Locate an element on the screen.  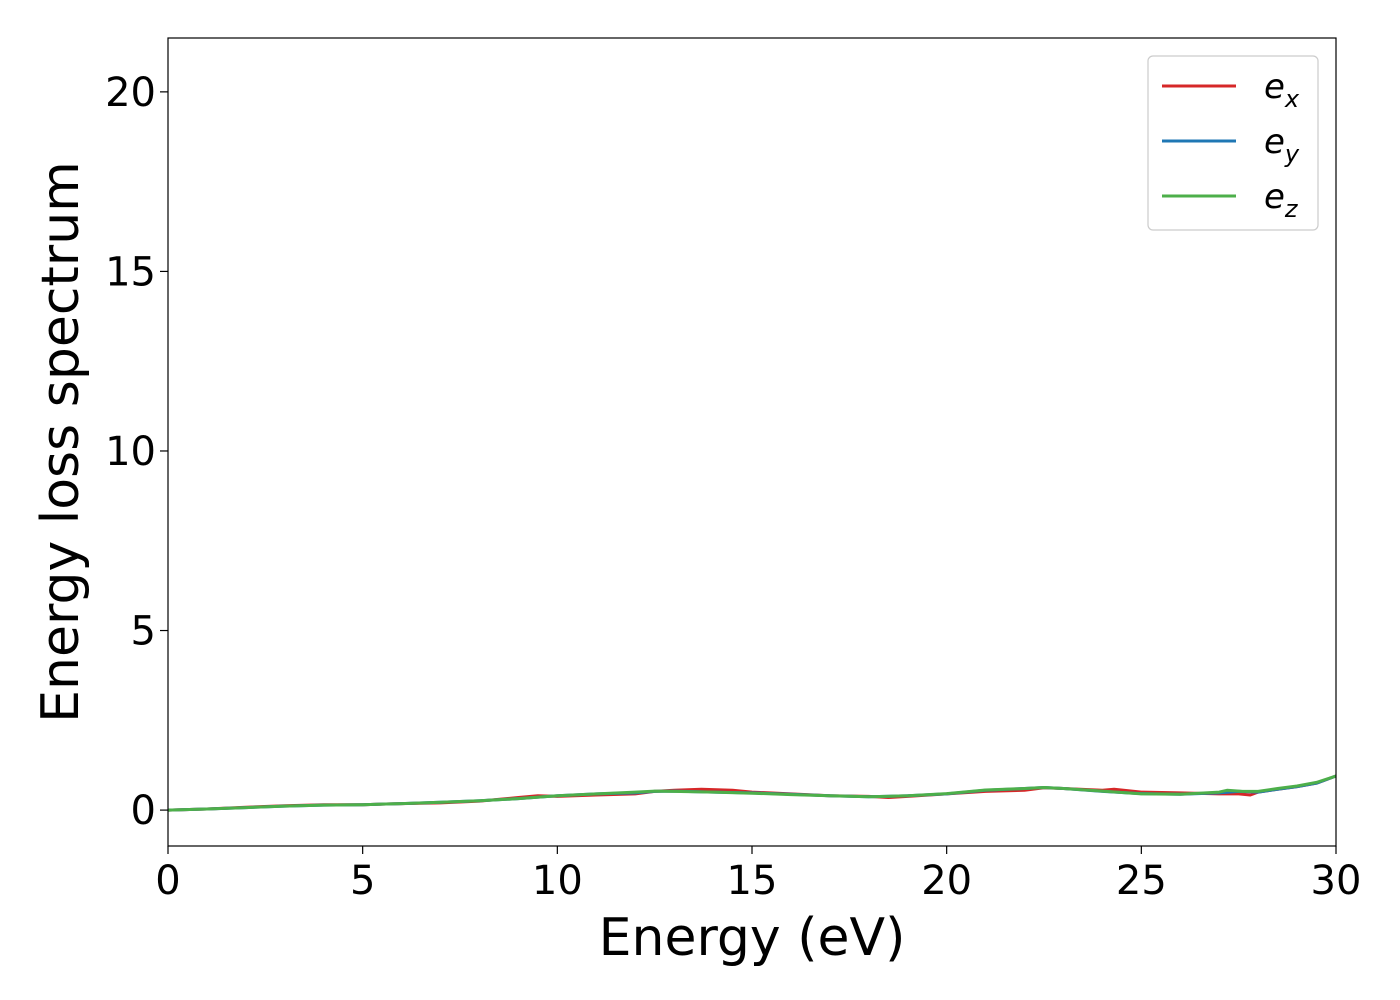
x-tick-label-20: 20 is located at coordinates (946, 881).